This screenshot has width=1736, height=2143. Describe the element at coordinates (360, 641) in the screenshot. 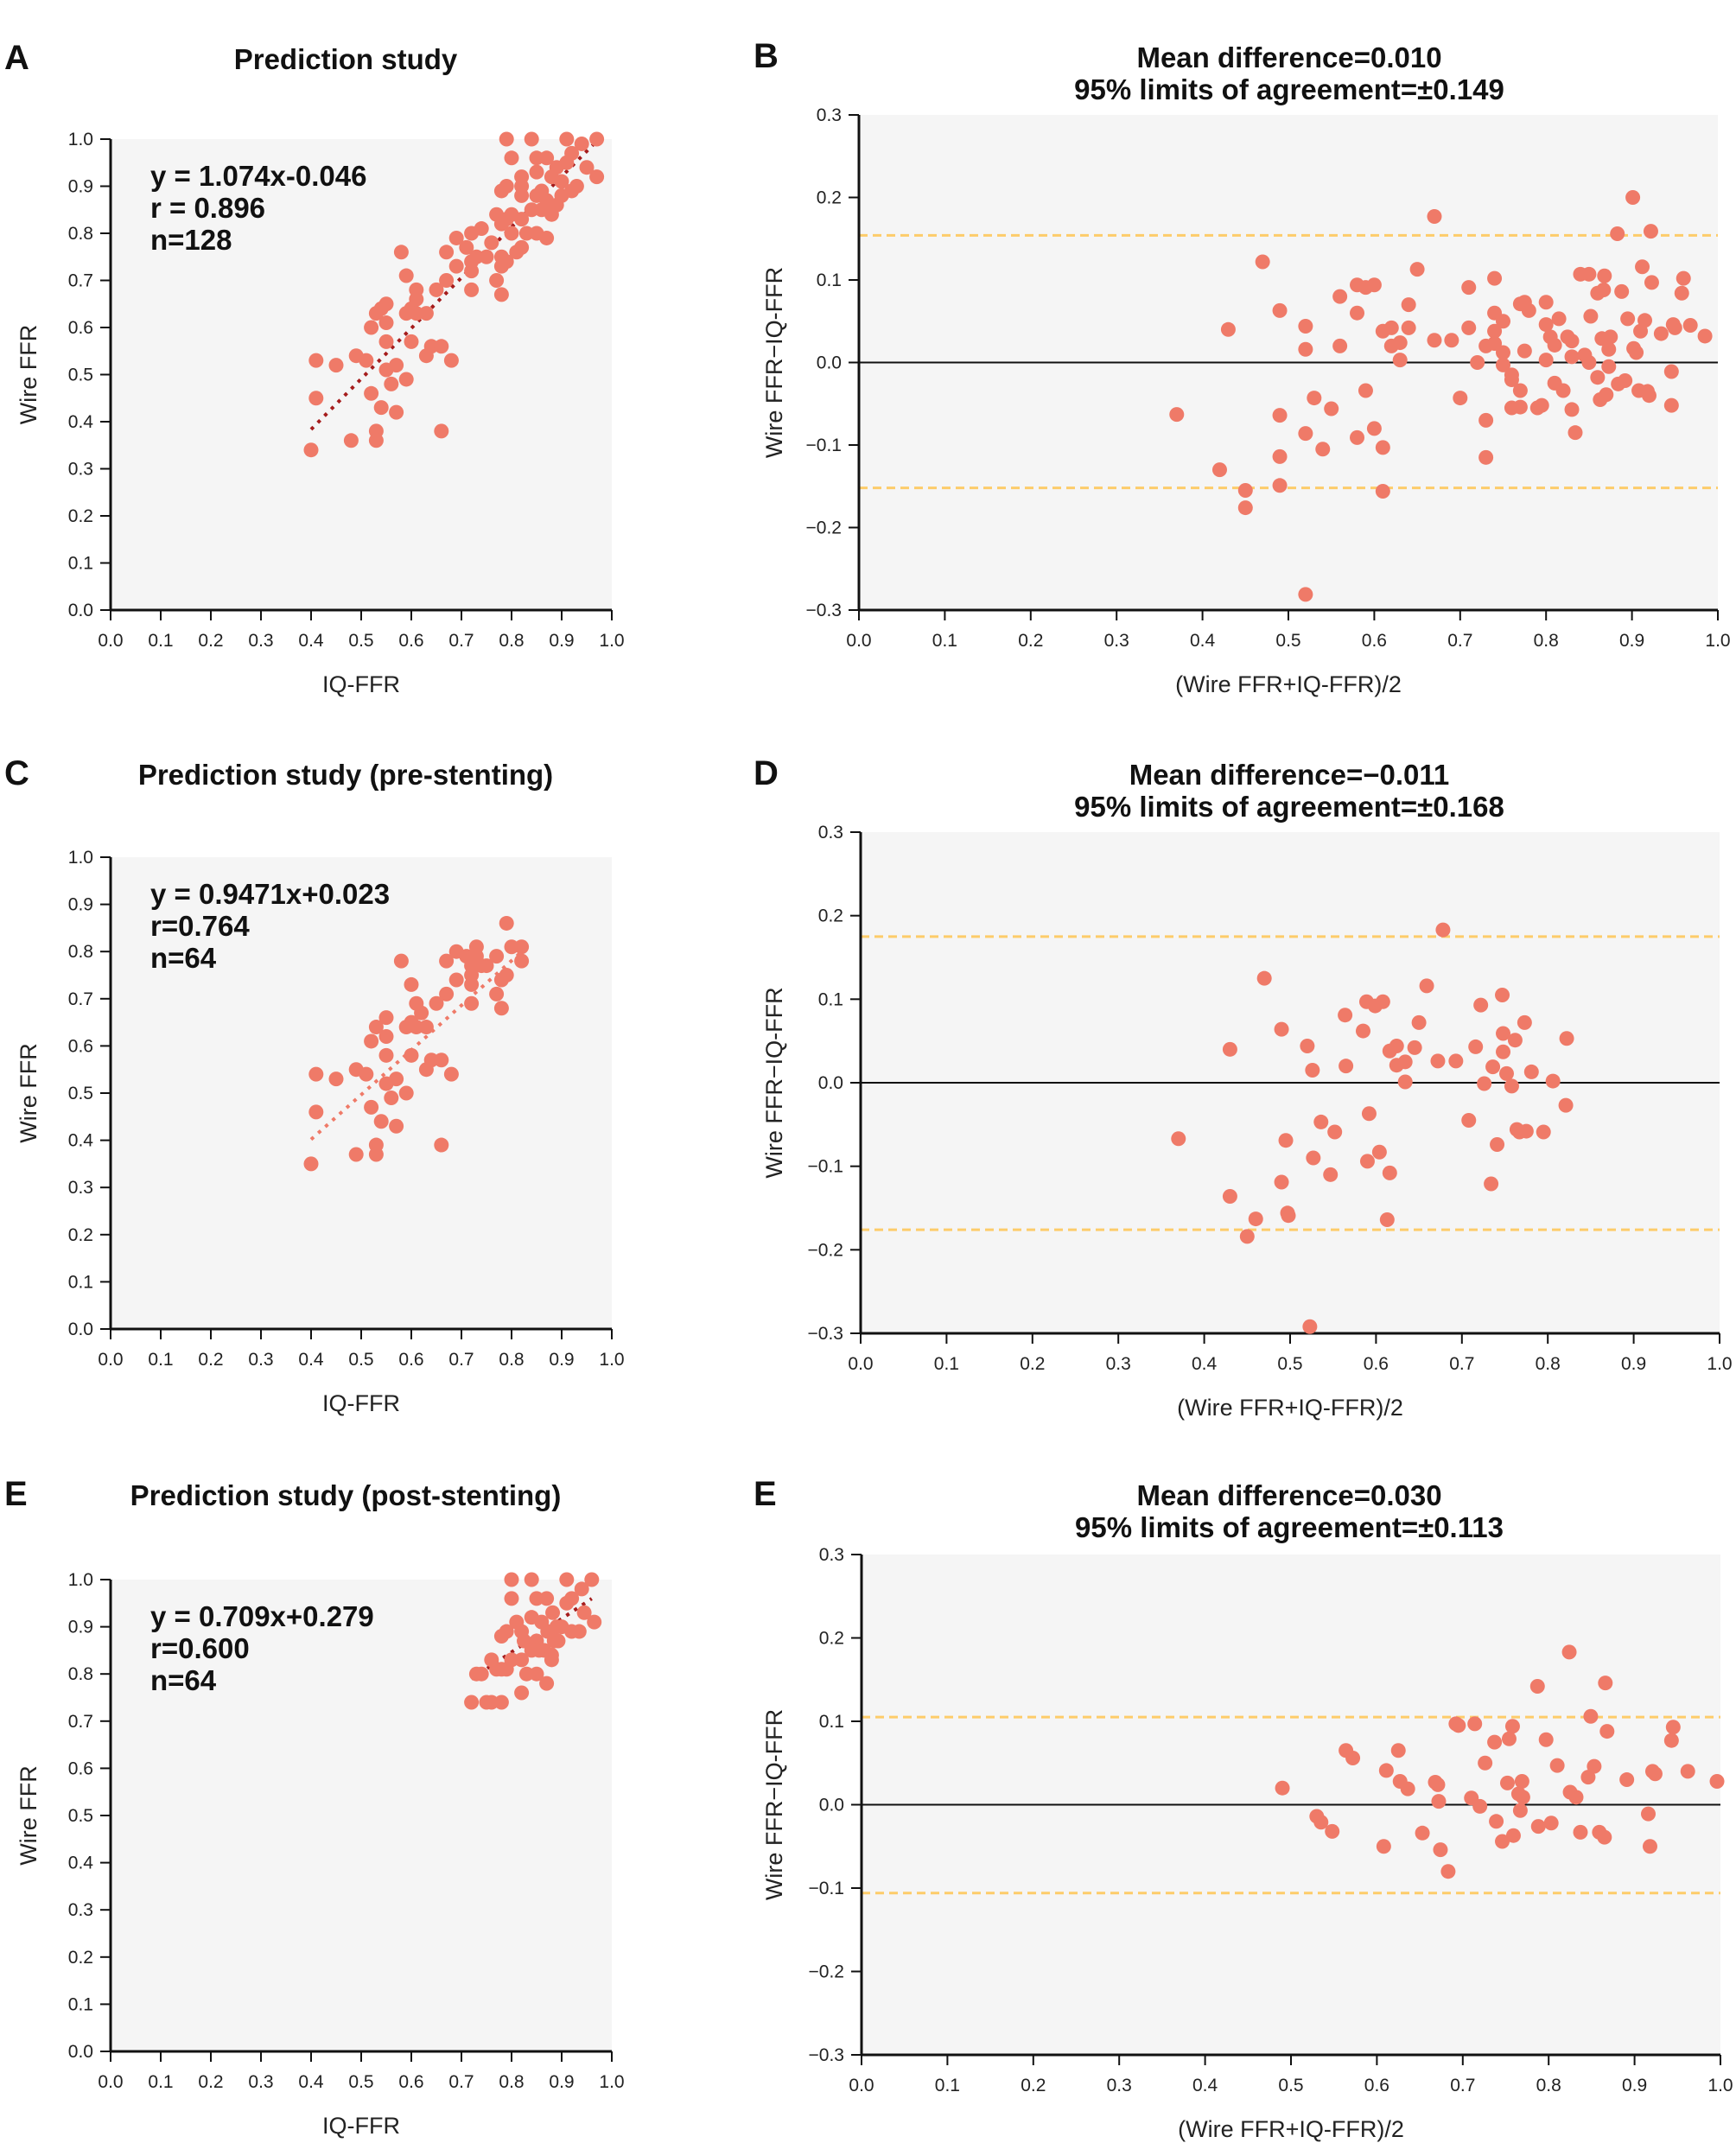

I see `x-tick-label: 0.5` at that location.